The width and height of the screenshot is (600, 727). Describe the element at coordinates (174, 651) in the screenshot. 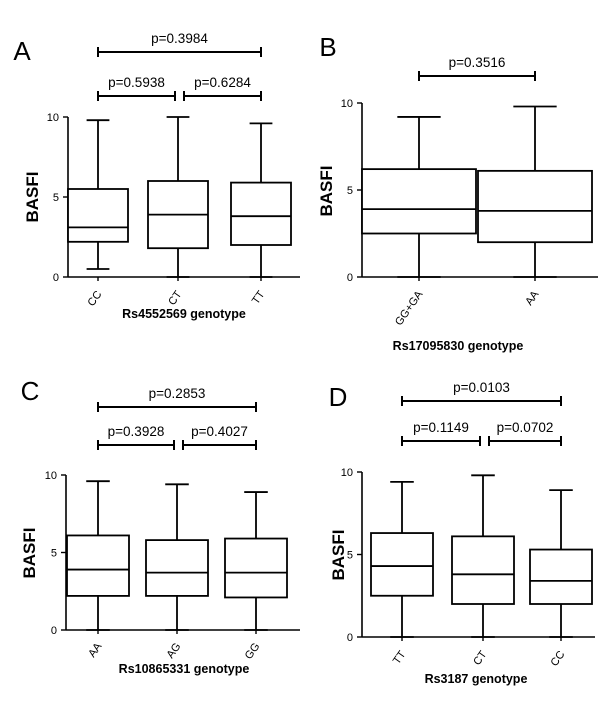

I see `category-label: AG` at that location.